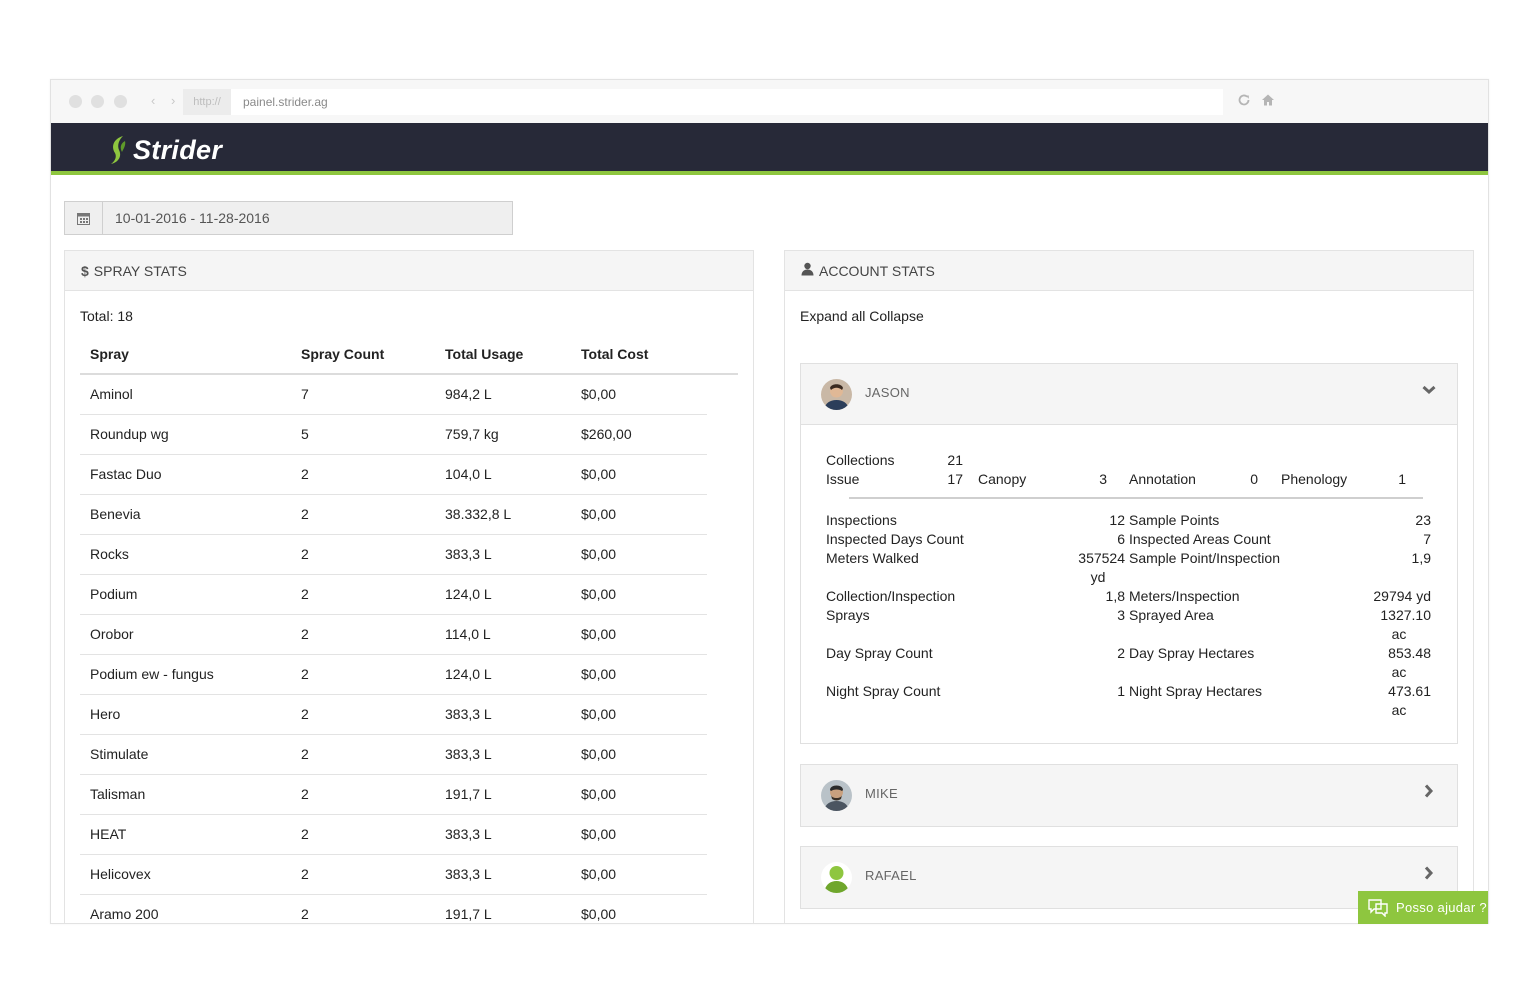 This screenshot has width=1540, height=1000. Describe the element at coordinates (185, 634) in the screenshot. I see `spray-name-cell: Orobor` at that location.